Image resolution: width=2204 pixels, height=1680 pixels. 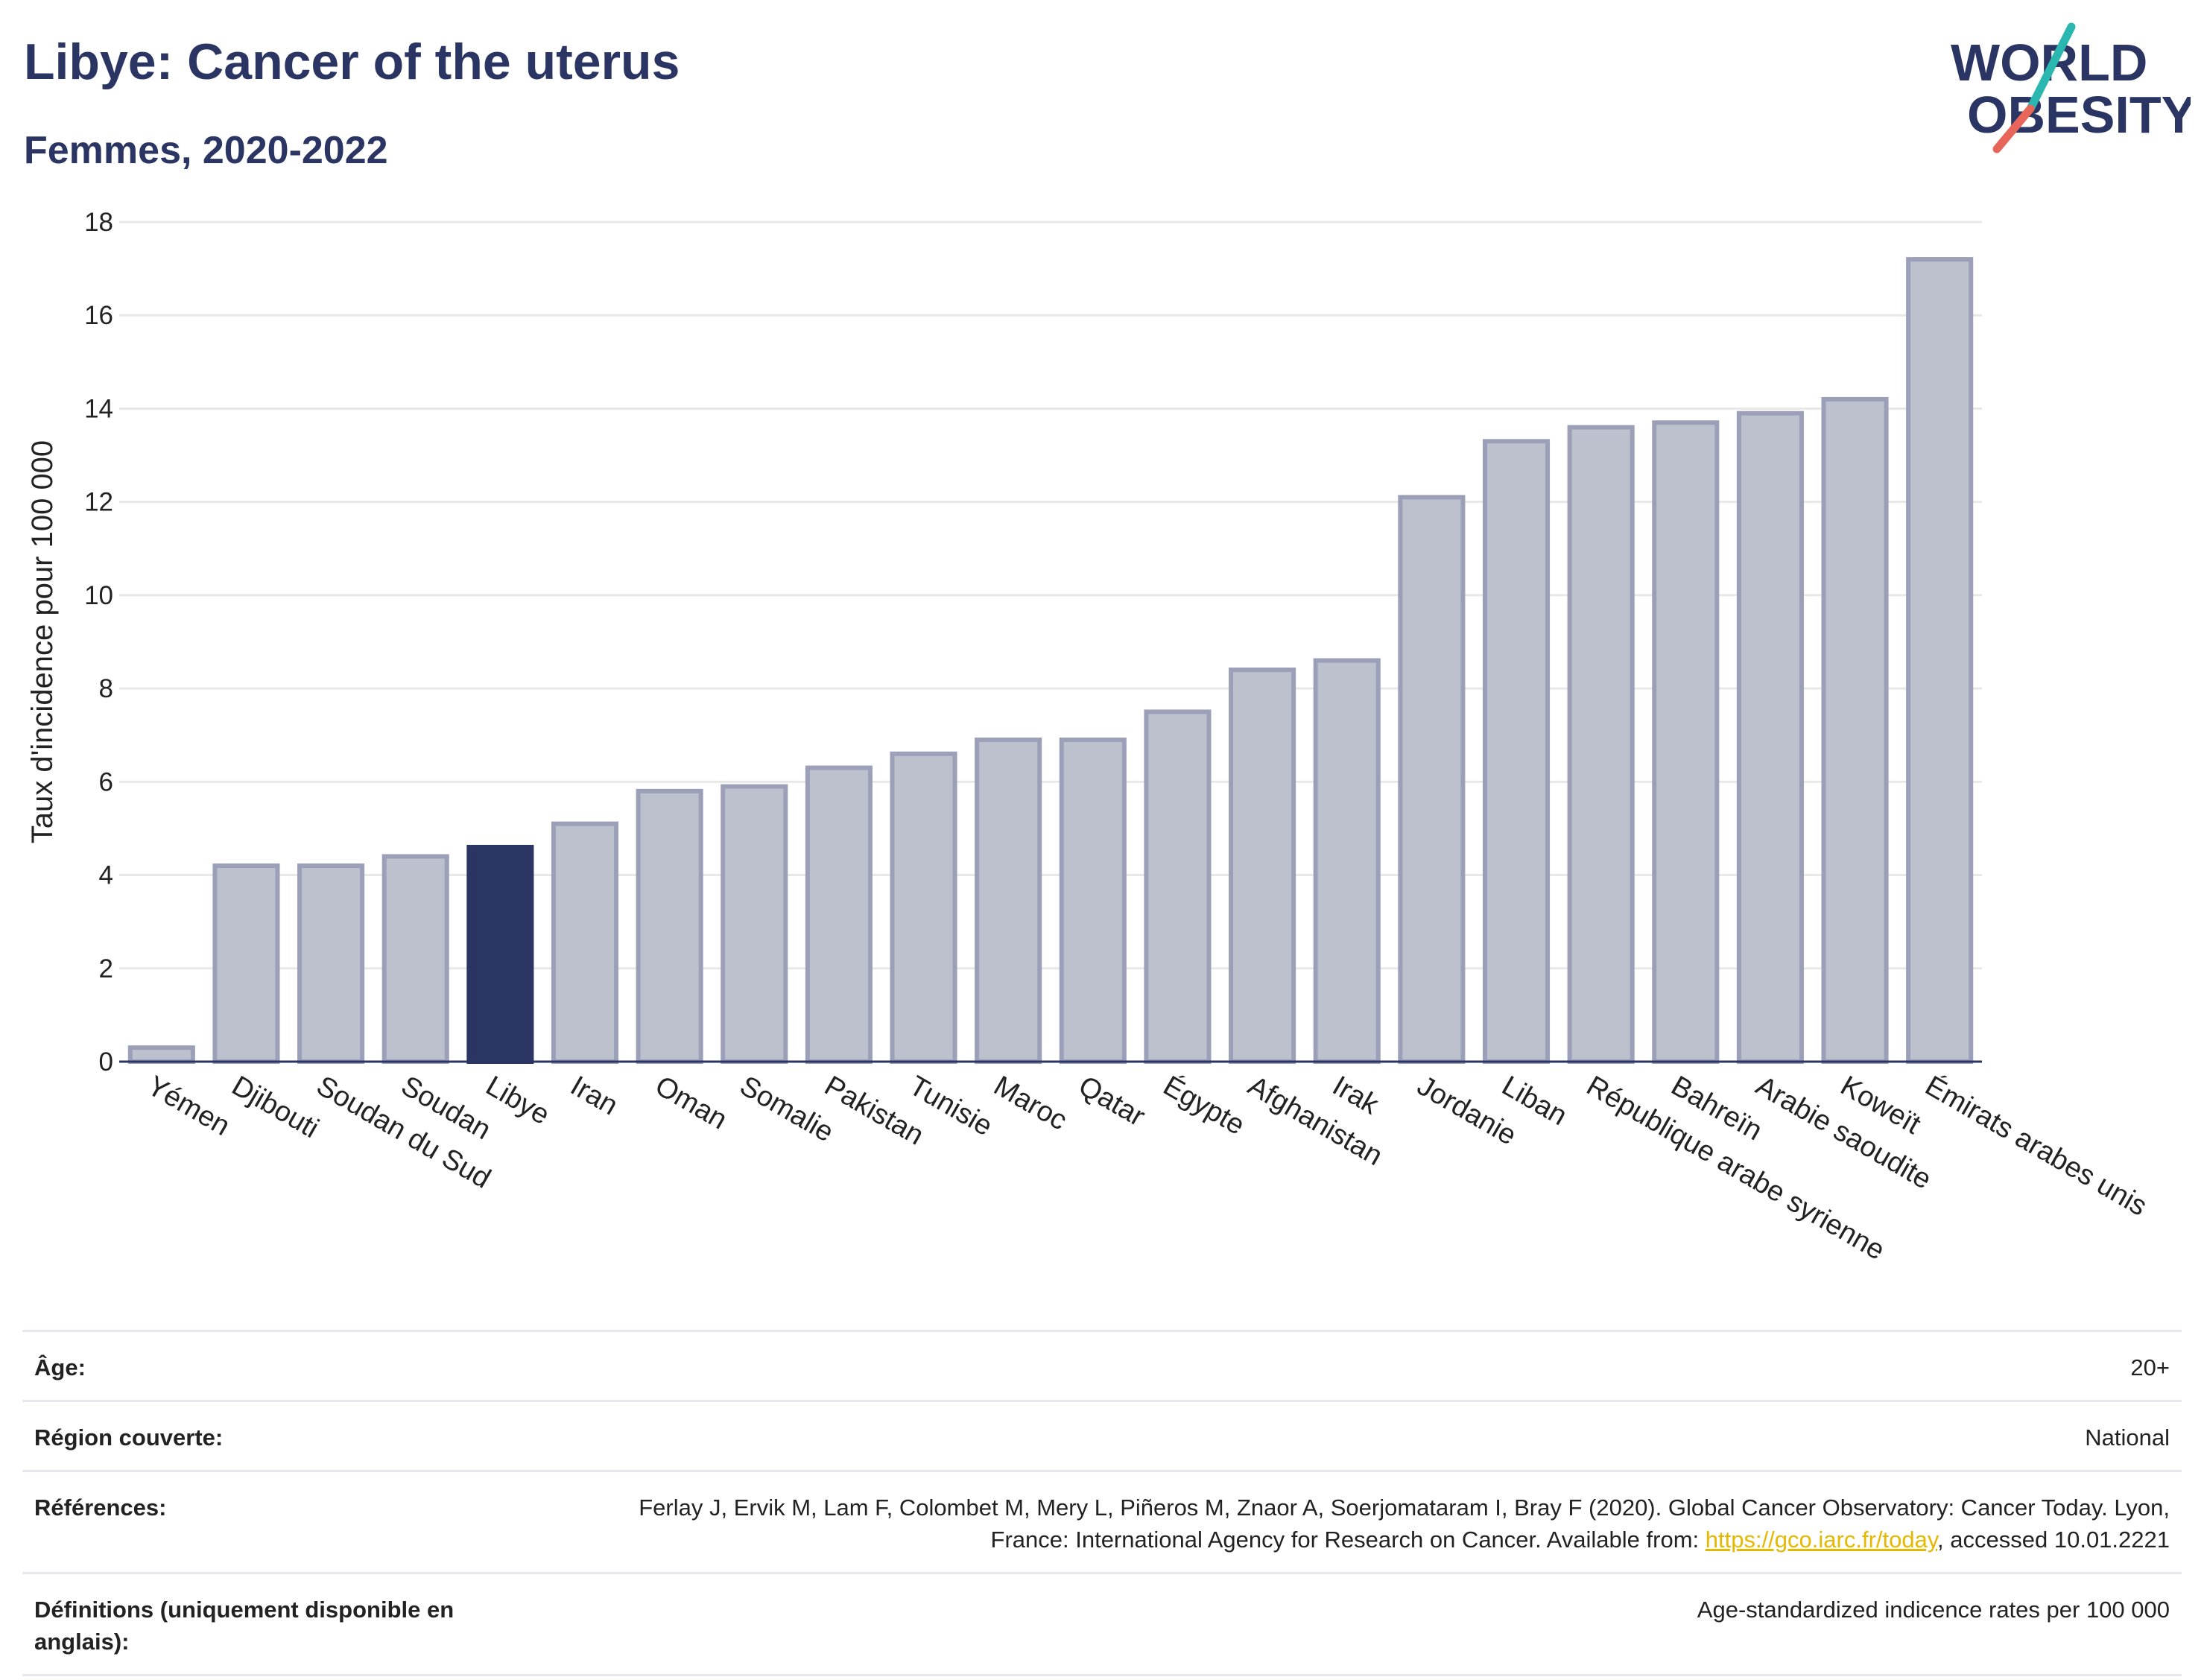 I want to click on x-tick-label: Qatar, so click(x=1111, y=1101).